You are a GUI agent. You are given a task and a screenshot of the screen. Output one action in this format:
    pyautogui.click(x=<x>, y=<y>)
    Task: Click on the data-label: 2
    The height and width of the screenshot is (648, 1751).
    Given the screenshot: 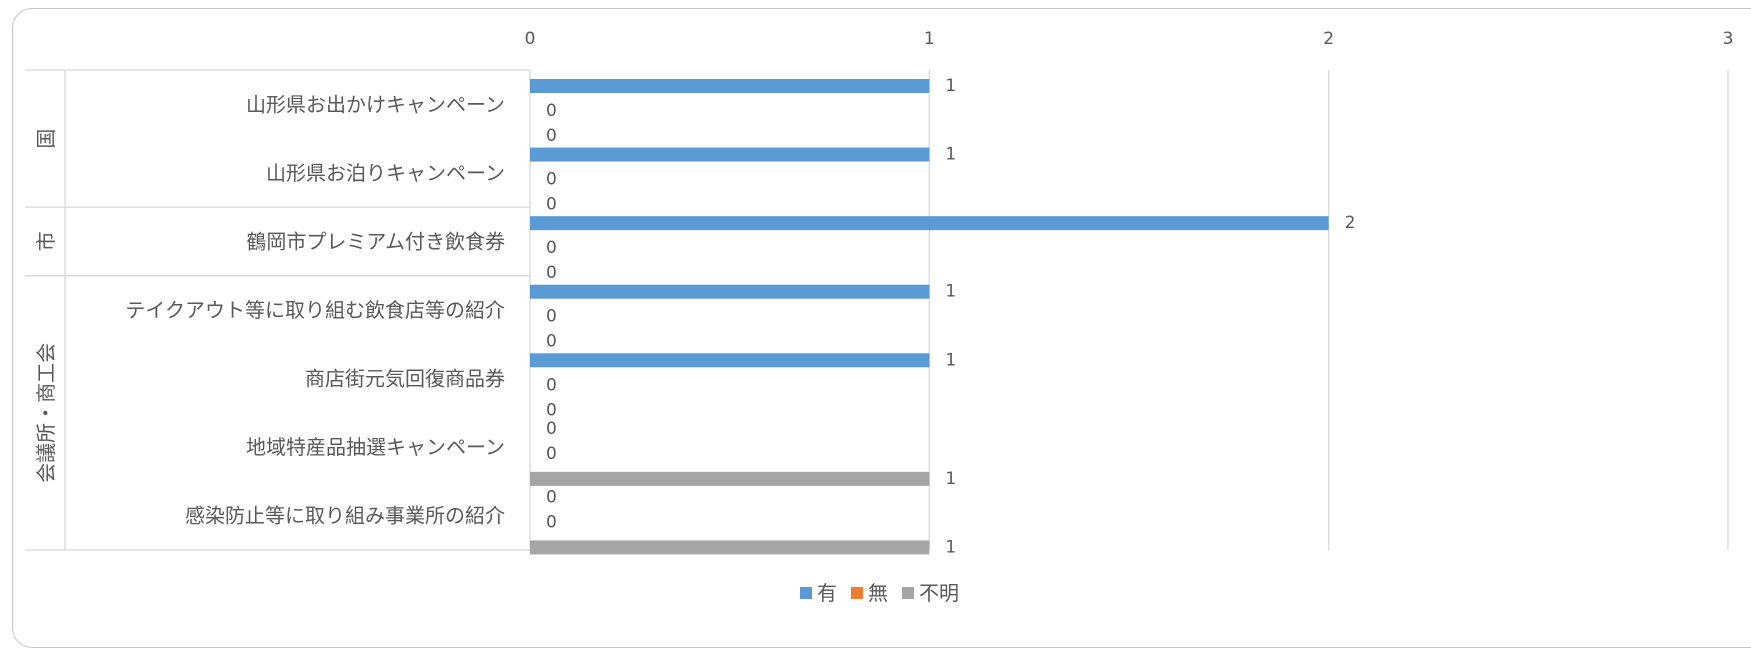 What is the action you would take?
    pyautogui.click(x=1350, y=223)
    